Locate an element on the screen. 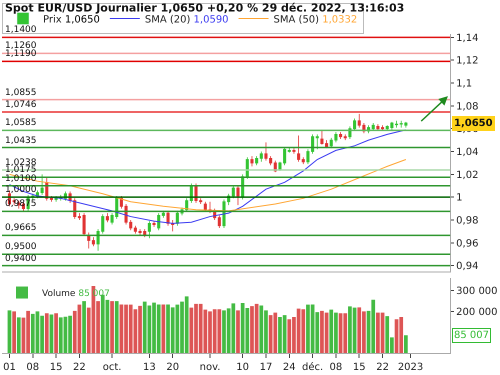 This screenshot has width=500, height=375. x-tick-label: oct. is located at coordinates (112, 367).